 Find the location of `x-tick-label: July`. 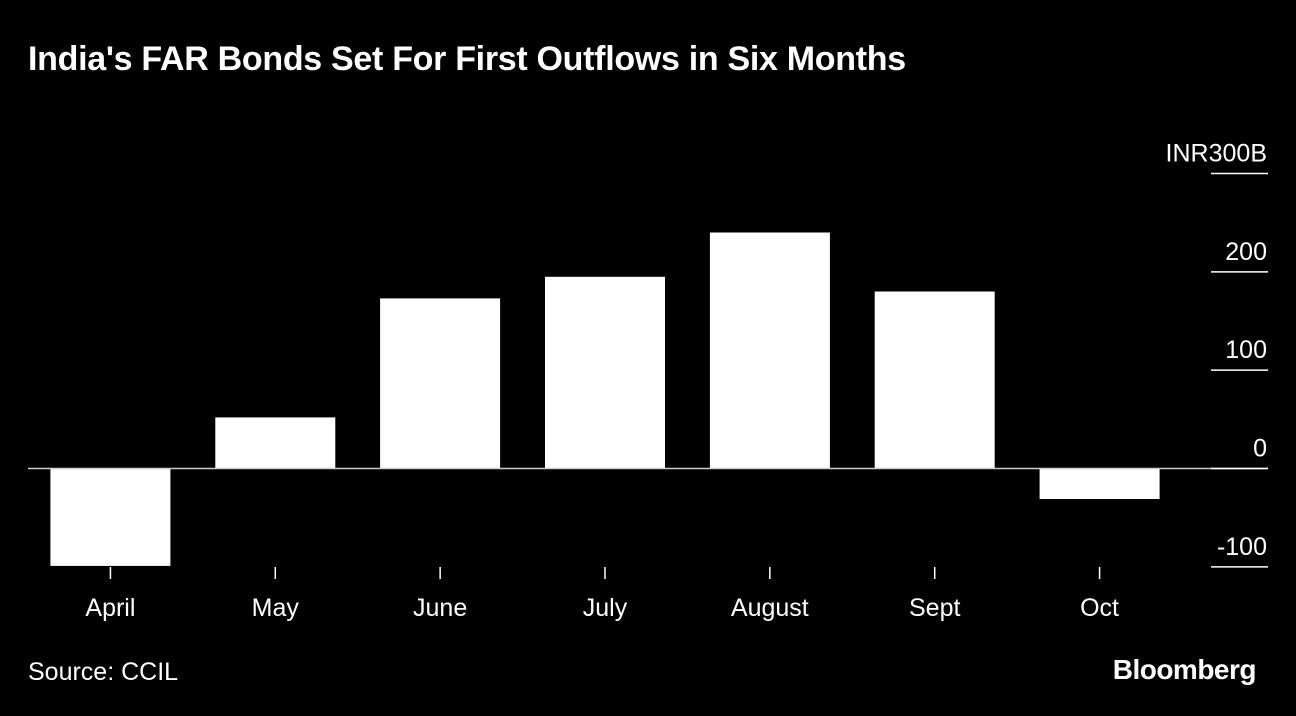

x-tick-label: July is located at coordinates (605, 608).